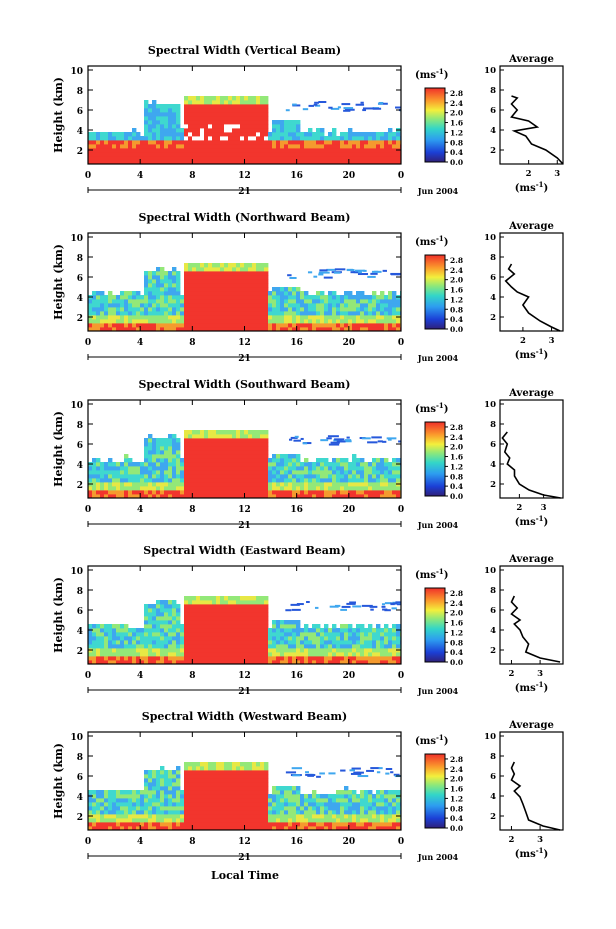 The image size is (616, 929). Describe the element at coordinates (493, 258) in the screenshot. I see `average-y-tick: 8` at that location.